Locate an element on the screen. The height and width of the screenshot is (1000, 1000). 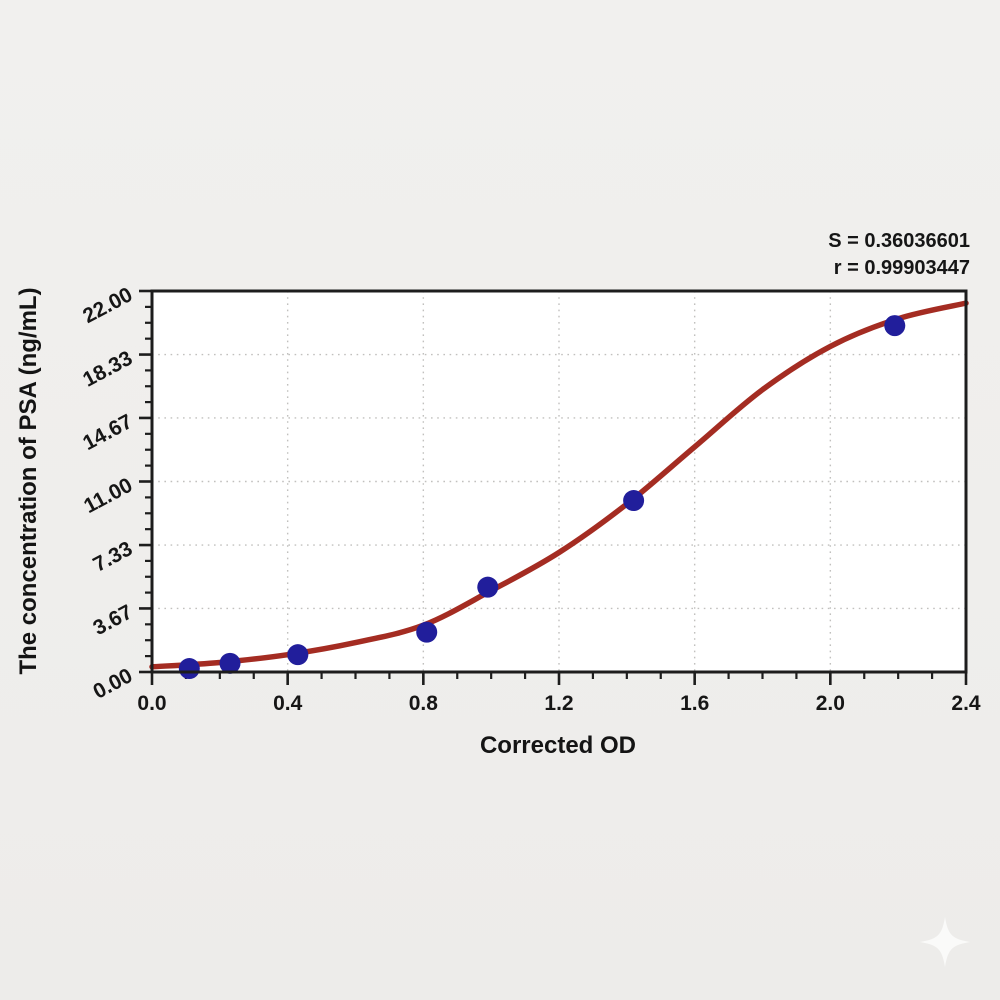
y-tick-label: 14.67 is located at coordinates (107, 432).